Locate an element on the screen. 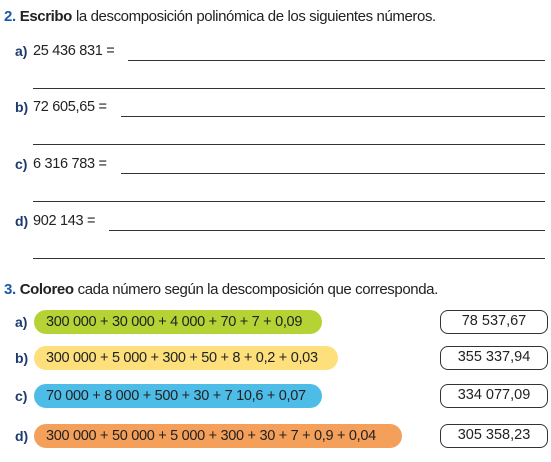 The width and height of the screenshot is (551, 462). item-number: 72 605,65 = is located at coordinates (70, 107).